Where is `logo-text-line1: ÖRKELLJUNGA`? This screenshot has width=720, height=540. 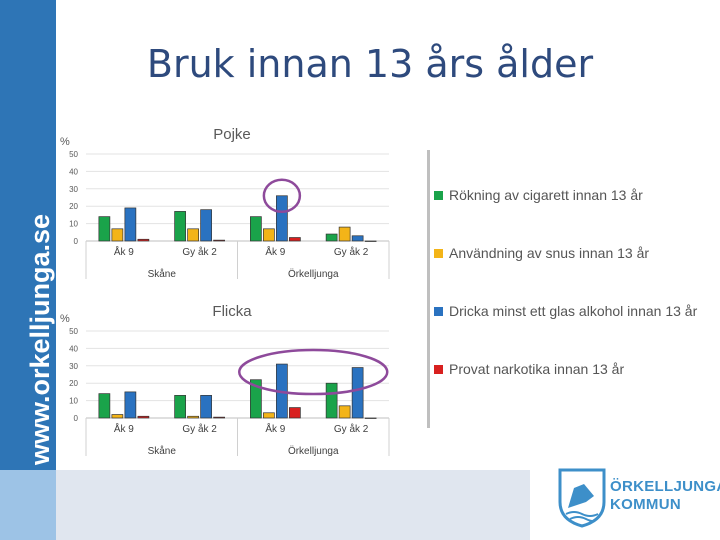 logo-text-line1: ÖRKELLJUNGA is located at coordinates (665, 486).